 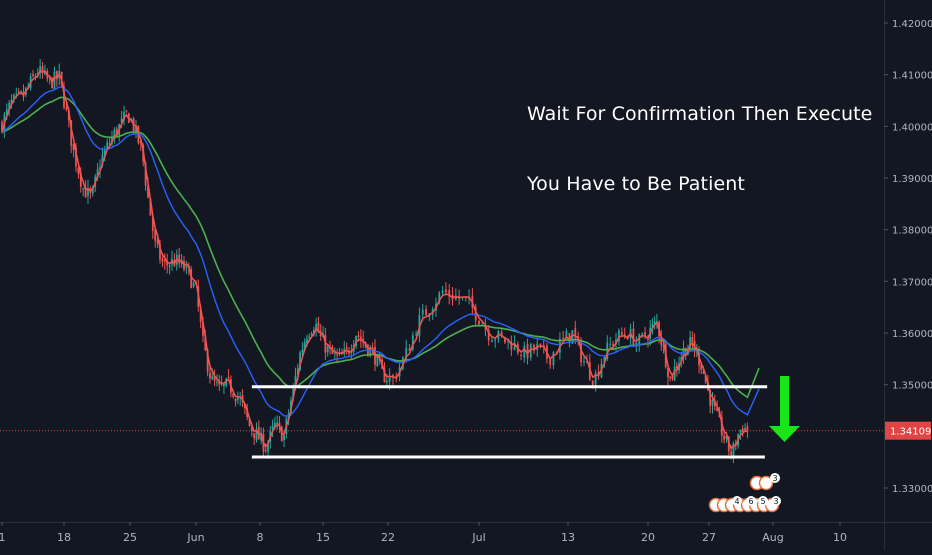 What do you see at coordinates (260, 537) in the screenshot?
I see `x-tick-label: 8` at bounding box center [260, 537].